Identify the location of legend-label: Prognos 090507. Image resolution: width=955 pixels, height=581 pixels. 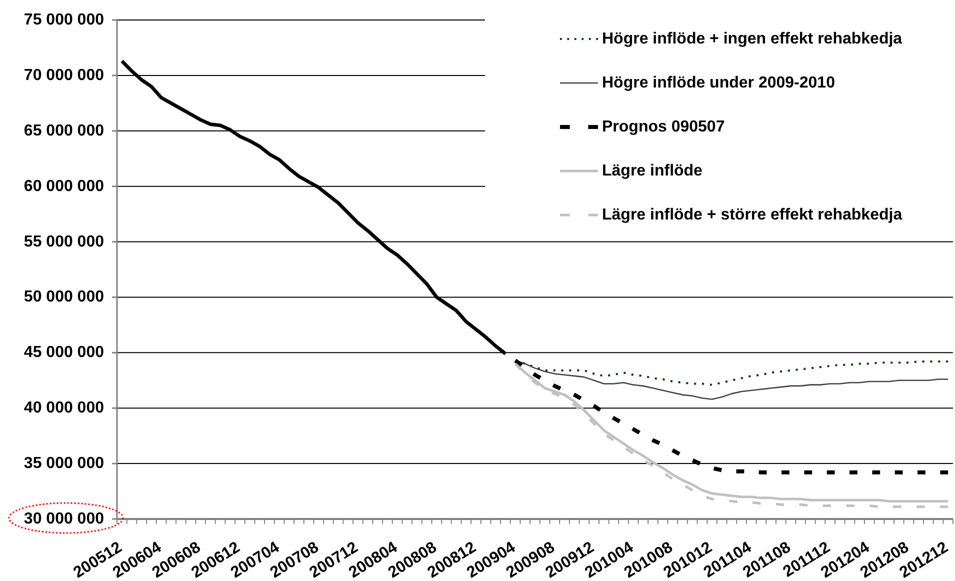
(663, 127).